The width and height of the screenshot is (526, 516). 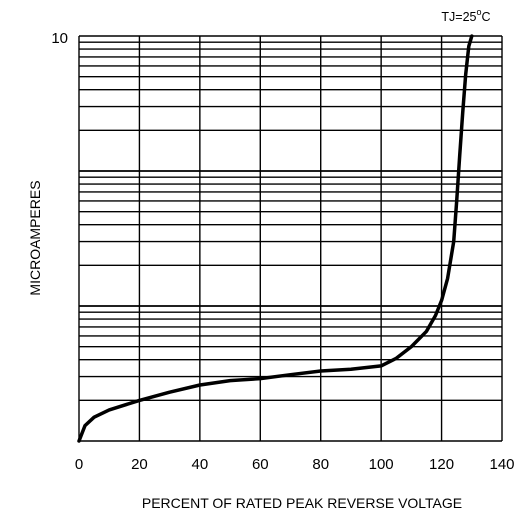 What do you see at coordinates (79, 464) in the screenshot?
I see `x-tick-label: 0` at bounding box center [79, 464].